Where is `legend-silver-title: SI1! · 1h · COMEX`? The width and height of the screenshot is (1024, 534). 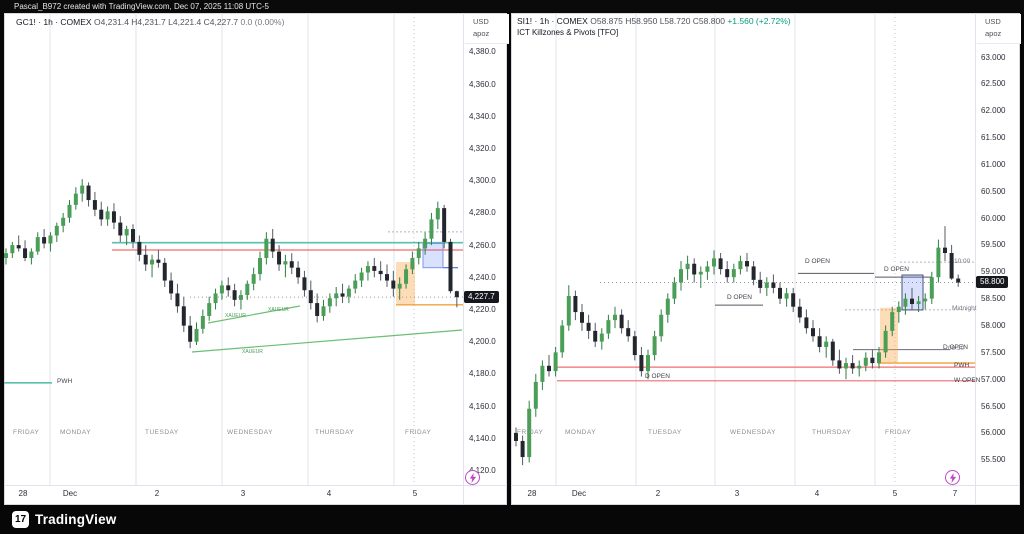 legend-silver-title: SI1! · 1h · COMEX is located at coordinates (552, 21).